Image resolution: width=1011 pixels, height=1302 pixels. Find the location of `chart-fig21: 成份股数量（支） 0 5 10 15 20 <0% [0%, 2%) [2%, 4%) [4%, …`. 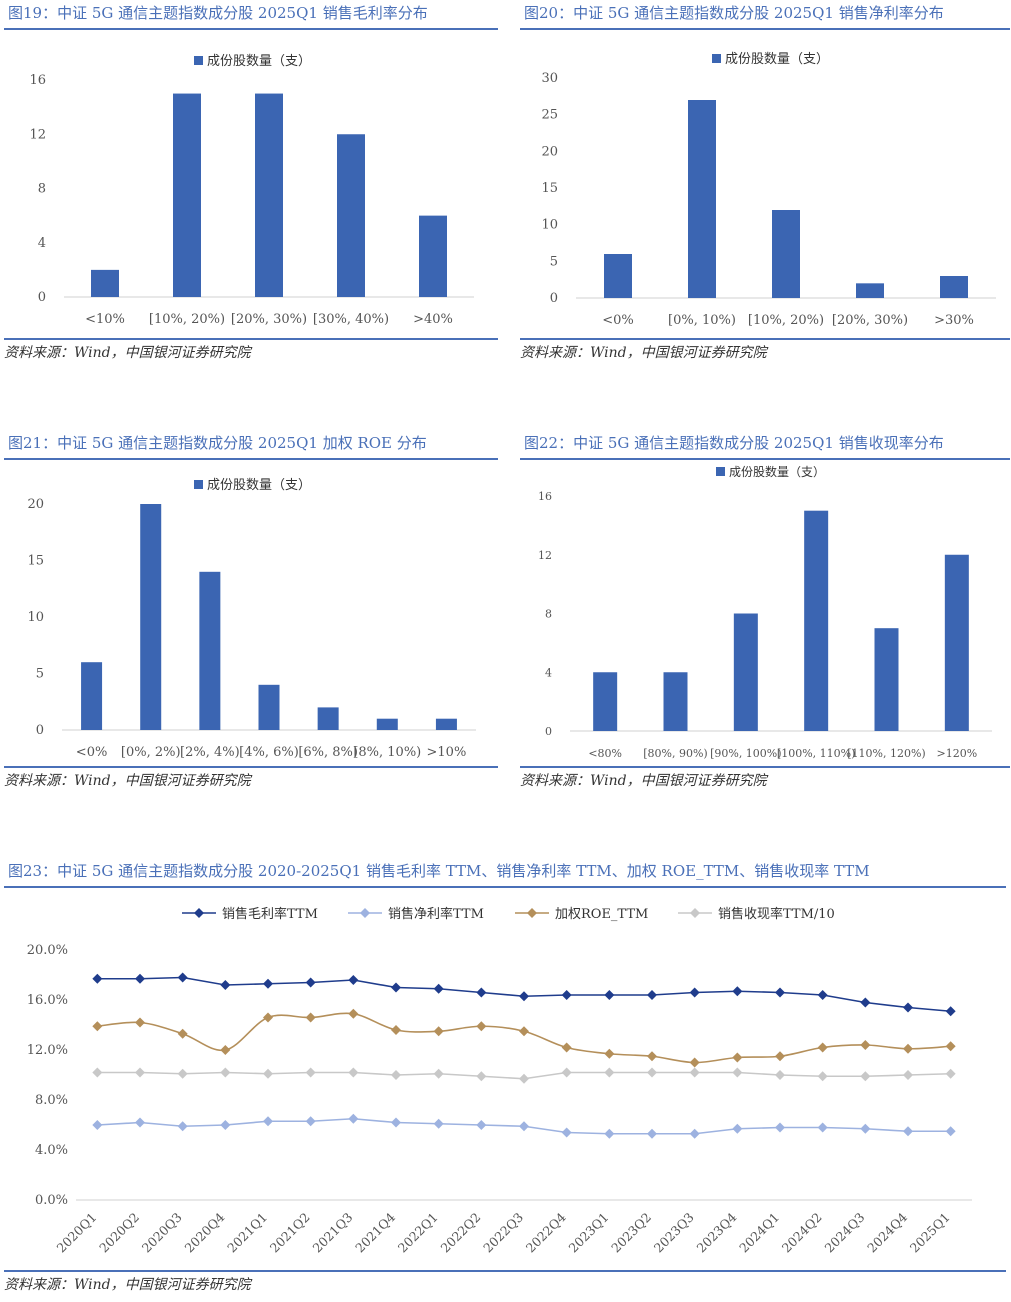

chart-fig21: 成份股数量（支） 0 5 10 15 20 <0% [0%, 2%) [2%, 4%) [4%, … is located at coordinates (251, 619).